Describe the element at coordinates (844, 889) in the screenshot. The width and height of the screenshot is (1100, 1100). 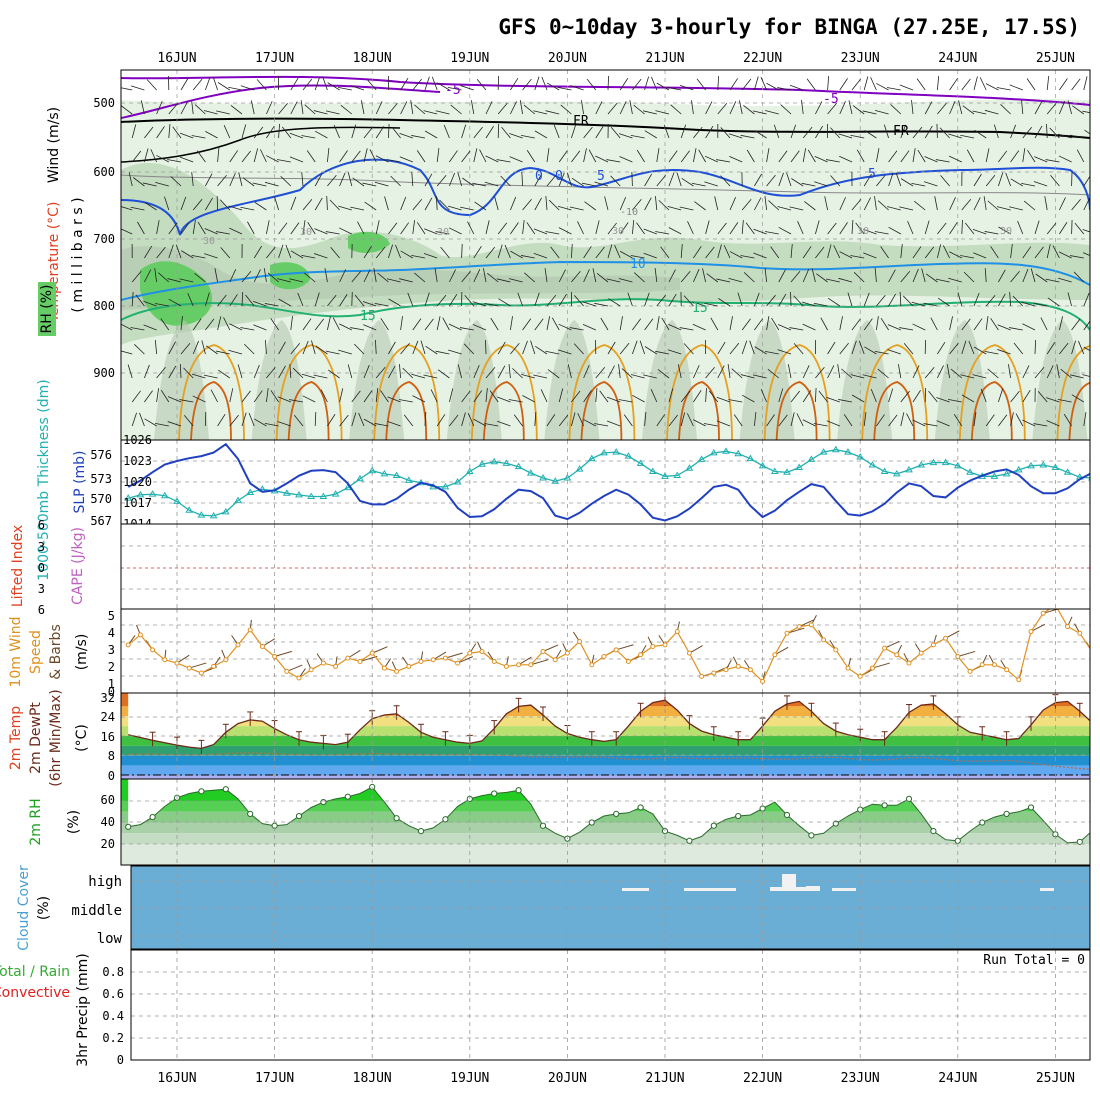
I see `cloud-block` at that location.